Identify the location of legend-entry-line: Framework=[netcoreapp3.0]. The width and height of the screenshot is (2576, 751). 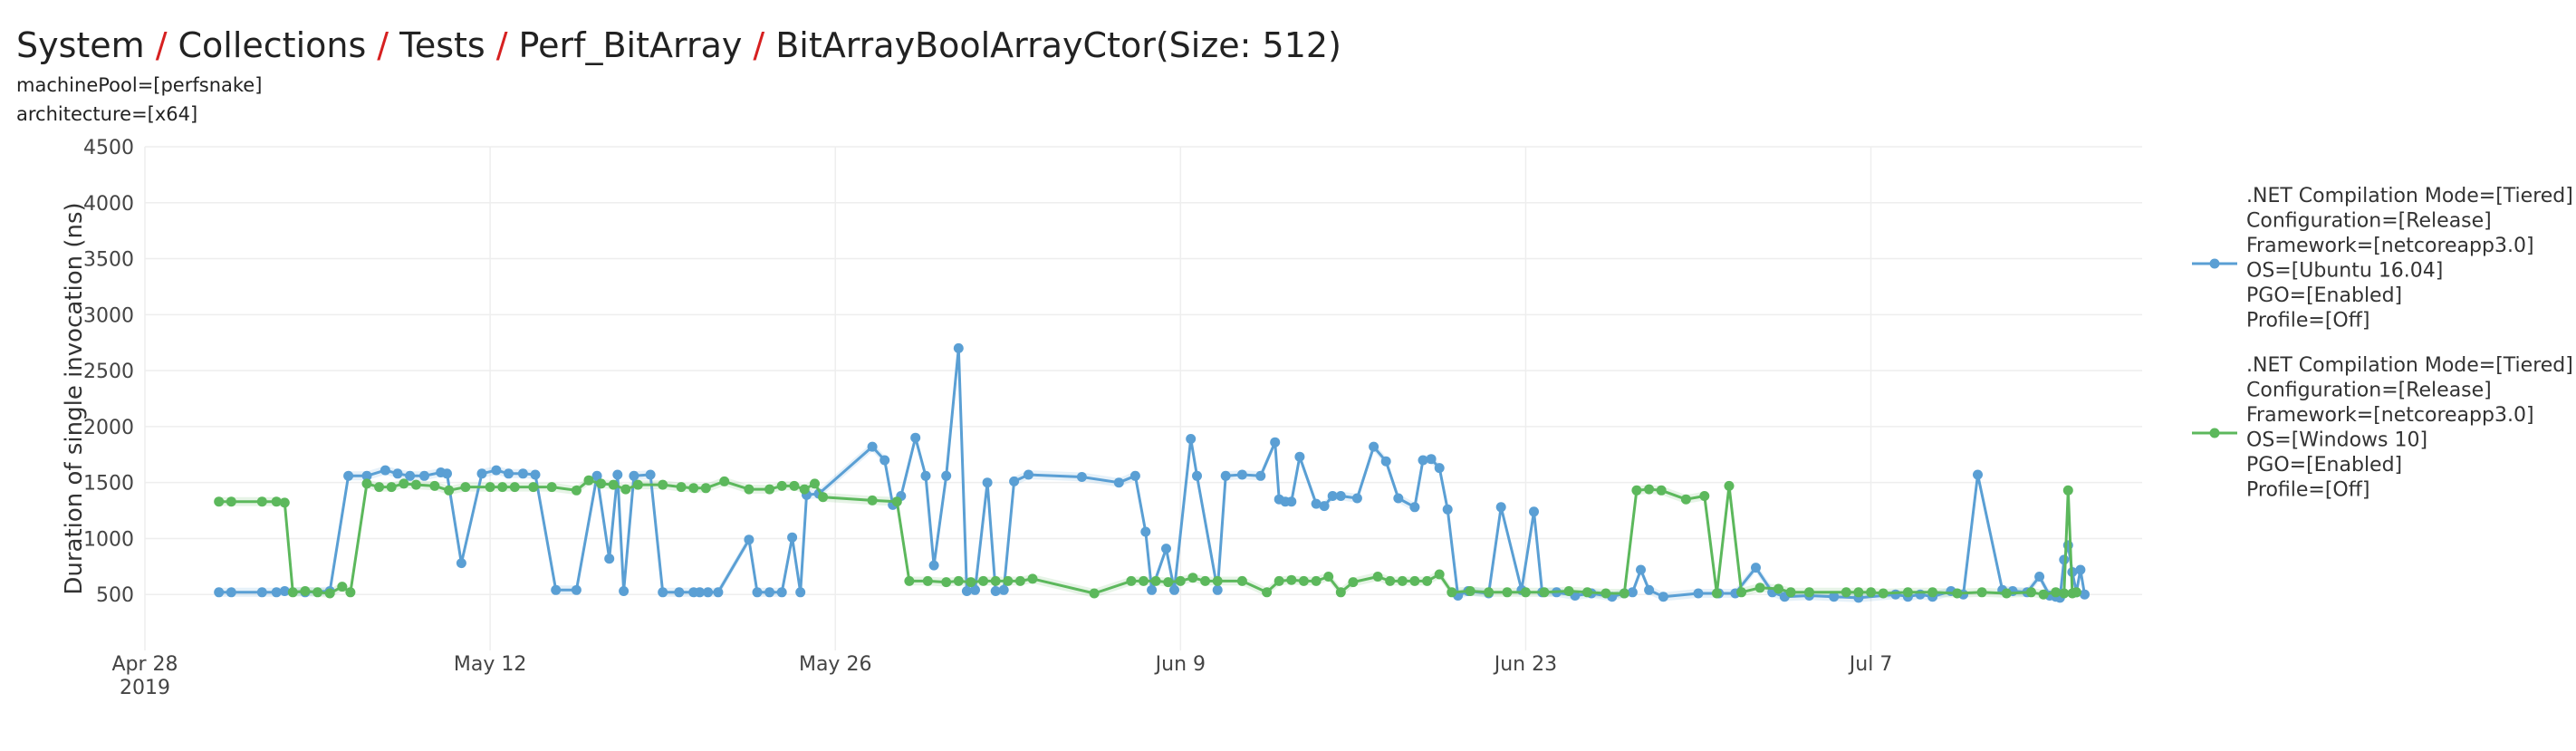
(2390, 246).